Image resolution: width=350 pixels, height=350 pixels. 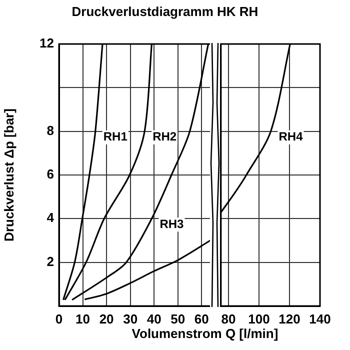 I want to click on y-tick-label: 2, so click(x=50, y=261).